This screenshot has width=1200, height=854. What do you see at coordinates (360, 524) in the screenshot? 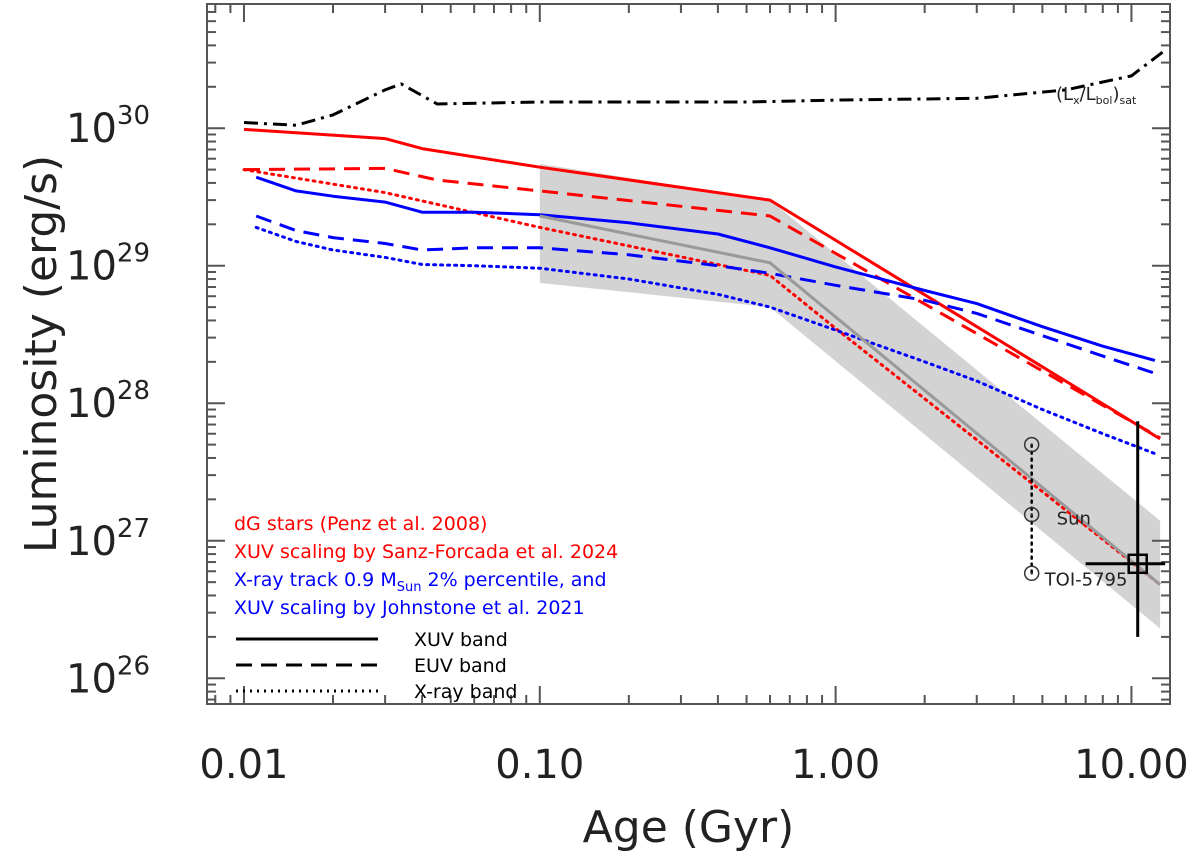
I see `legend-entry-penz: dG stars (Penz et al. 2008)` at bounding box center [360, 524].